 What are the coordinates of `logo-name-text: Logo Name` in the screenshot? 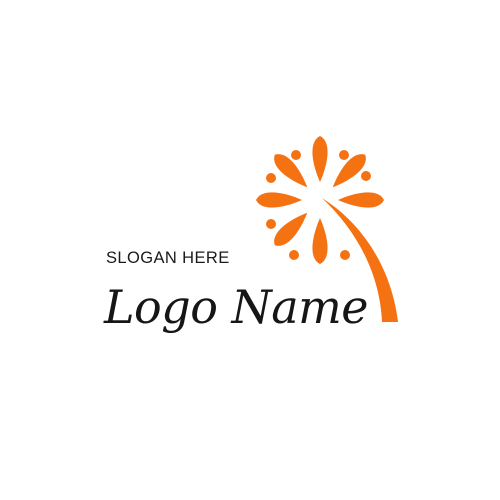 It's located at (236, 307).